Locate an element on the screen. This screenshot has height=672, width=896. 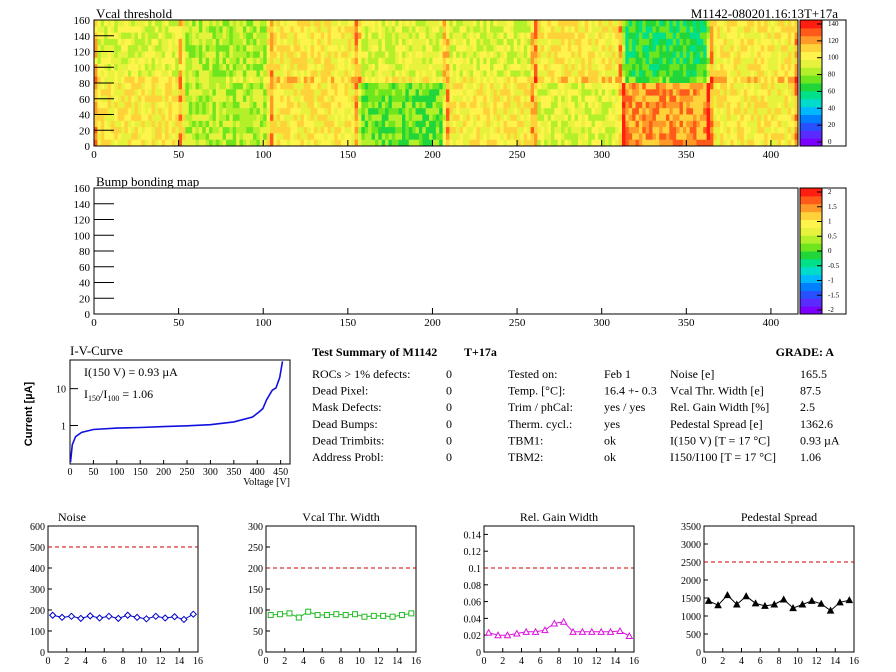
series-line is located at coordinates (123, 617).